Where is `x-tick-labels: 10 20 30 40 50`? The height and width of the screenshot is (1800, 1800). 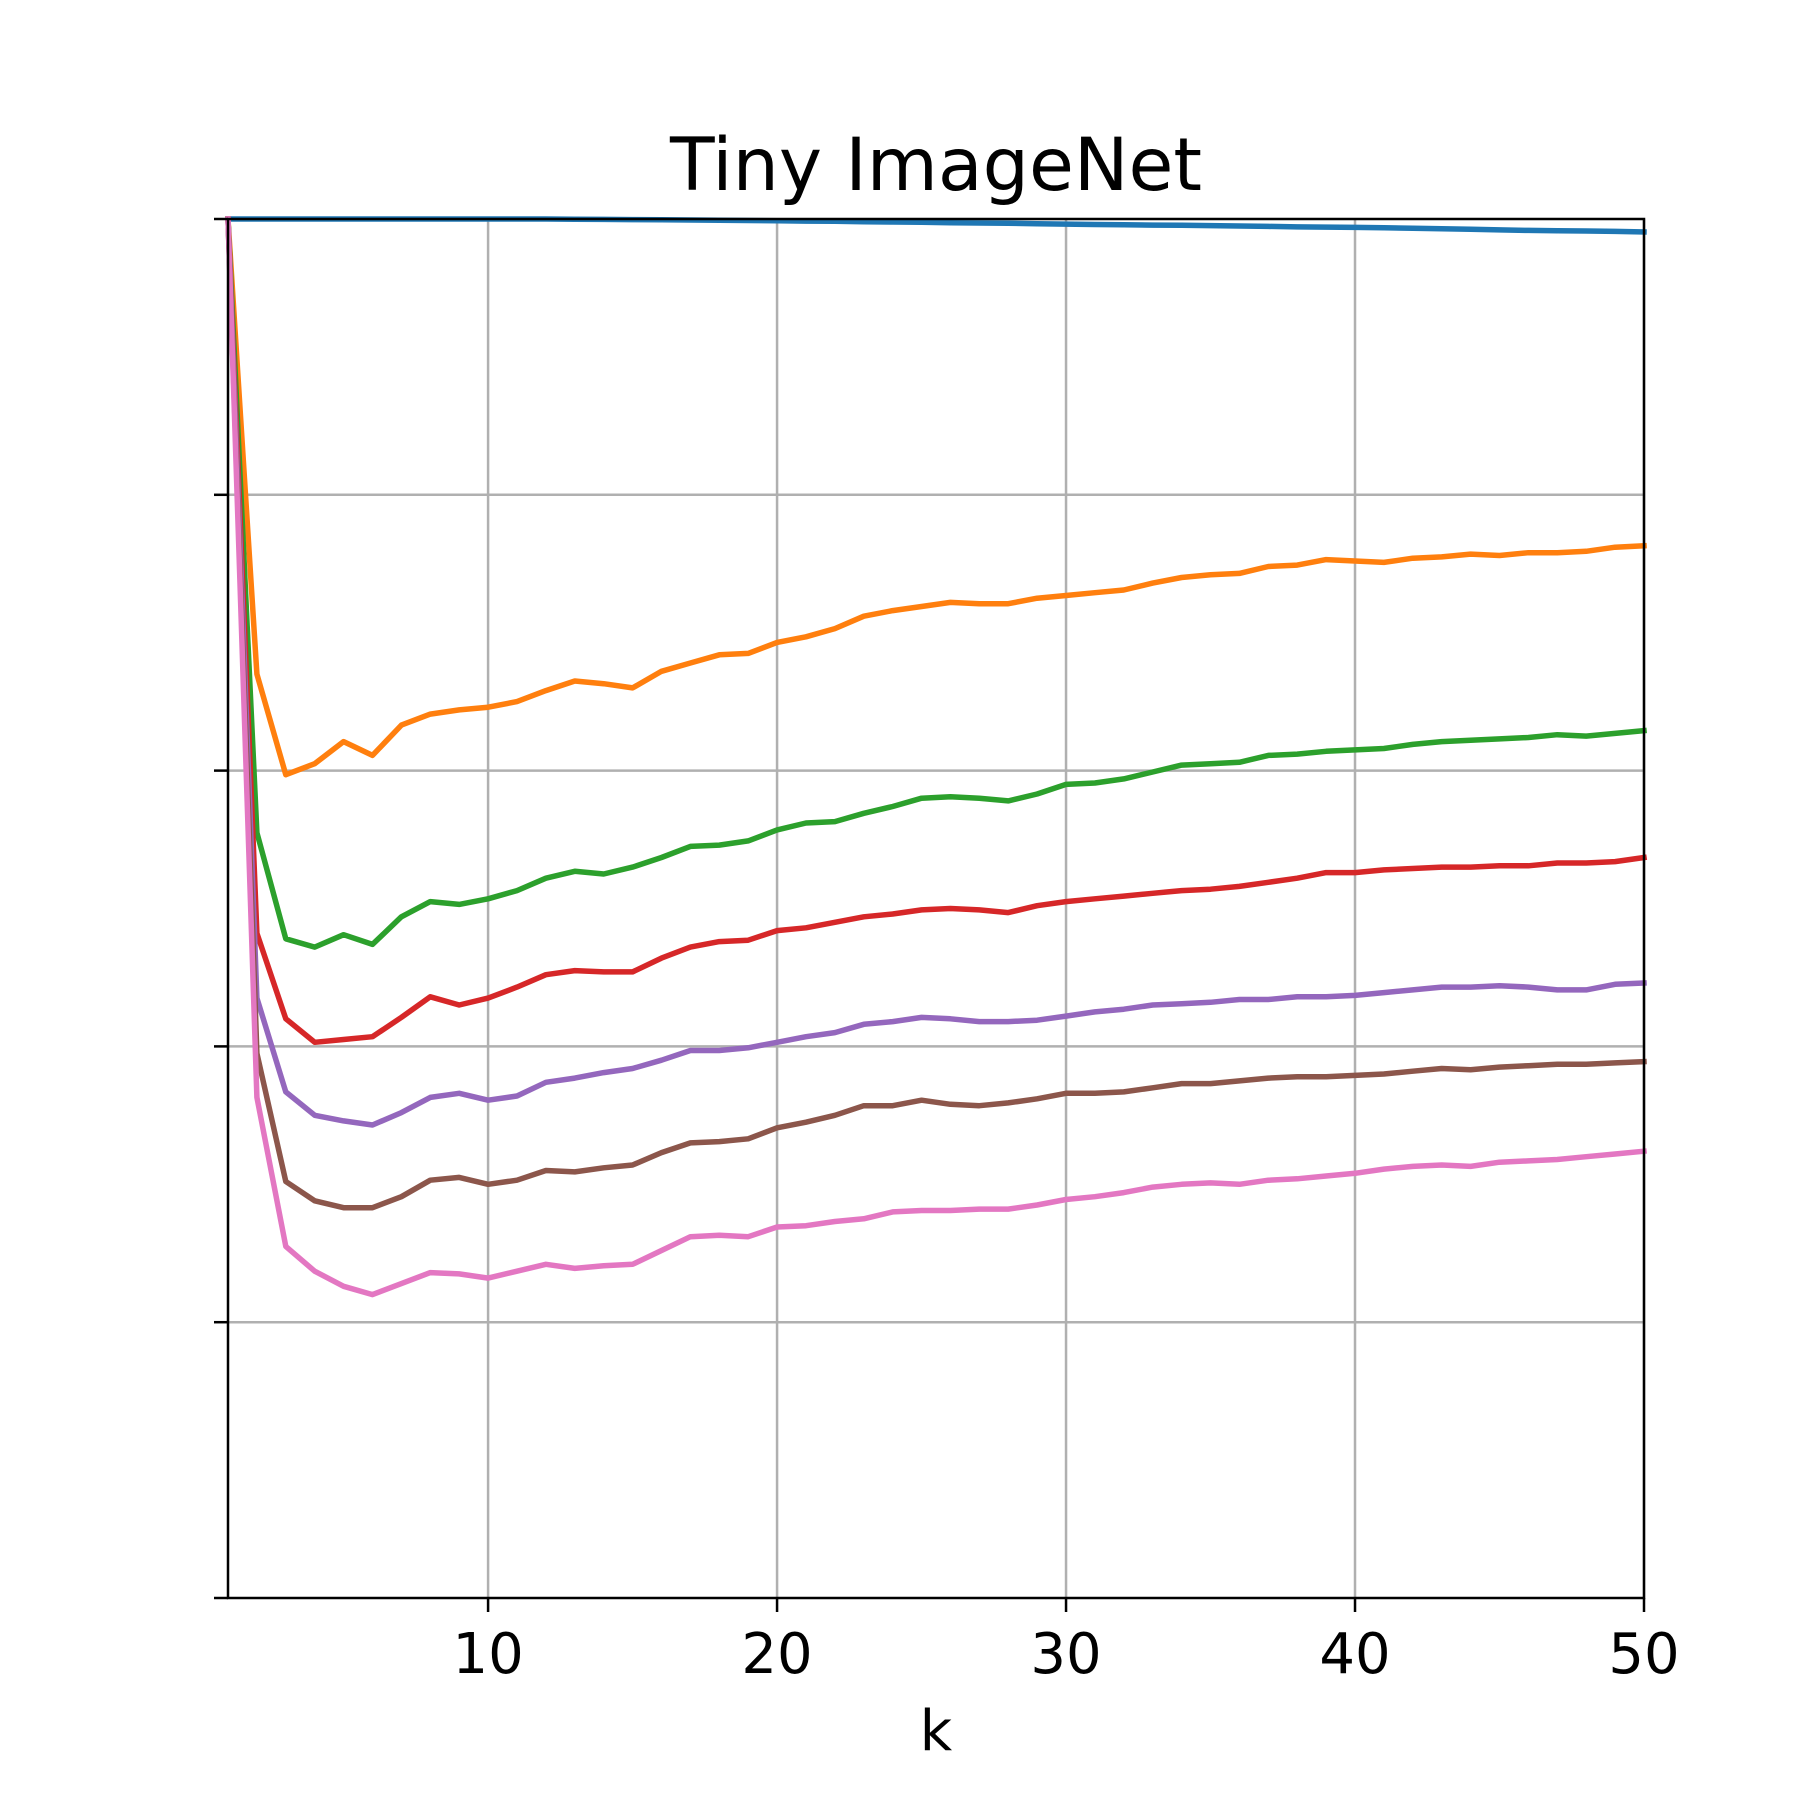
x-tick-labels: 10 20 30 40 50 is located at coordinates (1065, 1654).